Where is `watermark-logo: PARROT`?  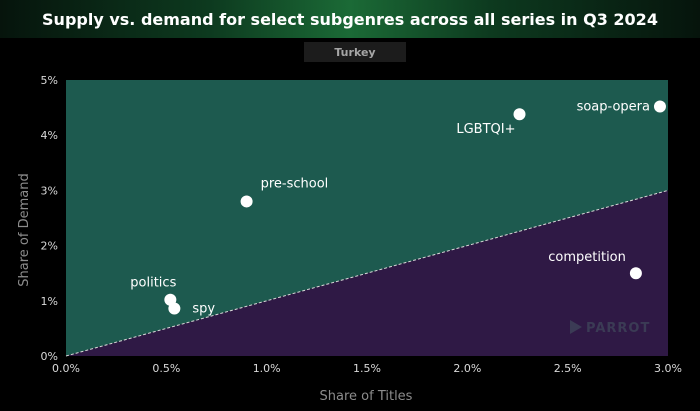
watermark-logo: PARROT is located at coordinates (610, 328).